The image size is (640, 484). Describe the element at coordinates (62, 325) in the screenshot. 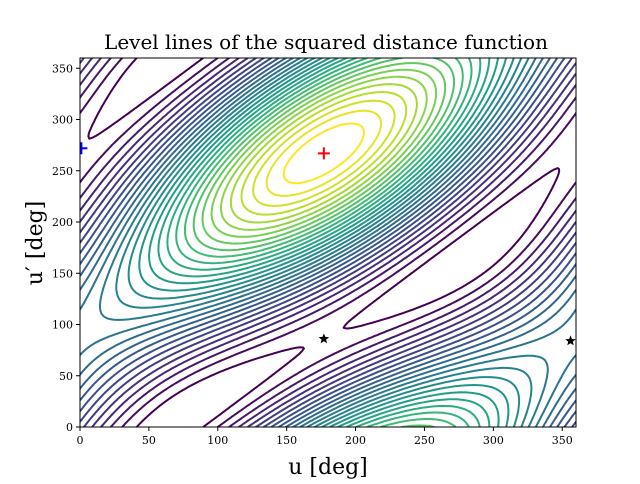

I see `y-tick-label: 100` at that location.